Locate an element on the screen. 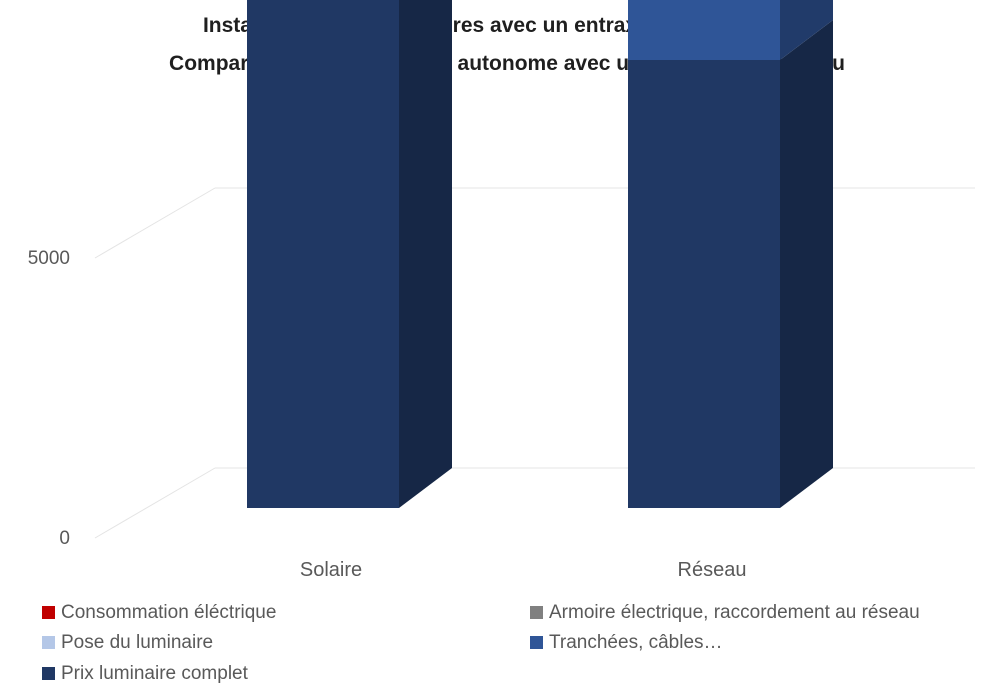  x-tick-label: Solaire is located at coordinates (331, 570).